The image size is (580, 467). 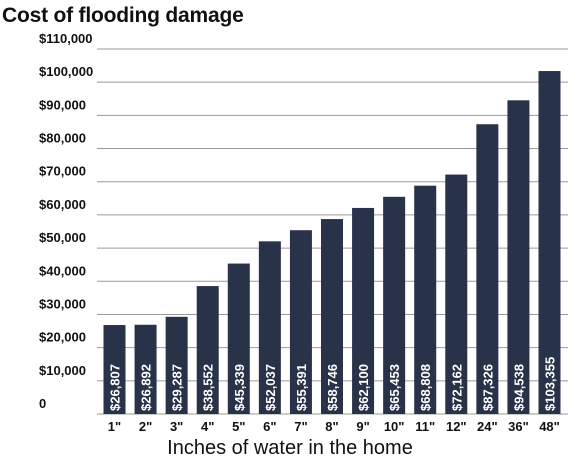 I want to click on x-tick-label: 8", so click(x=331, y=426).